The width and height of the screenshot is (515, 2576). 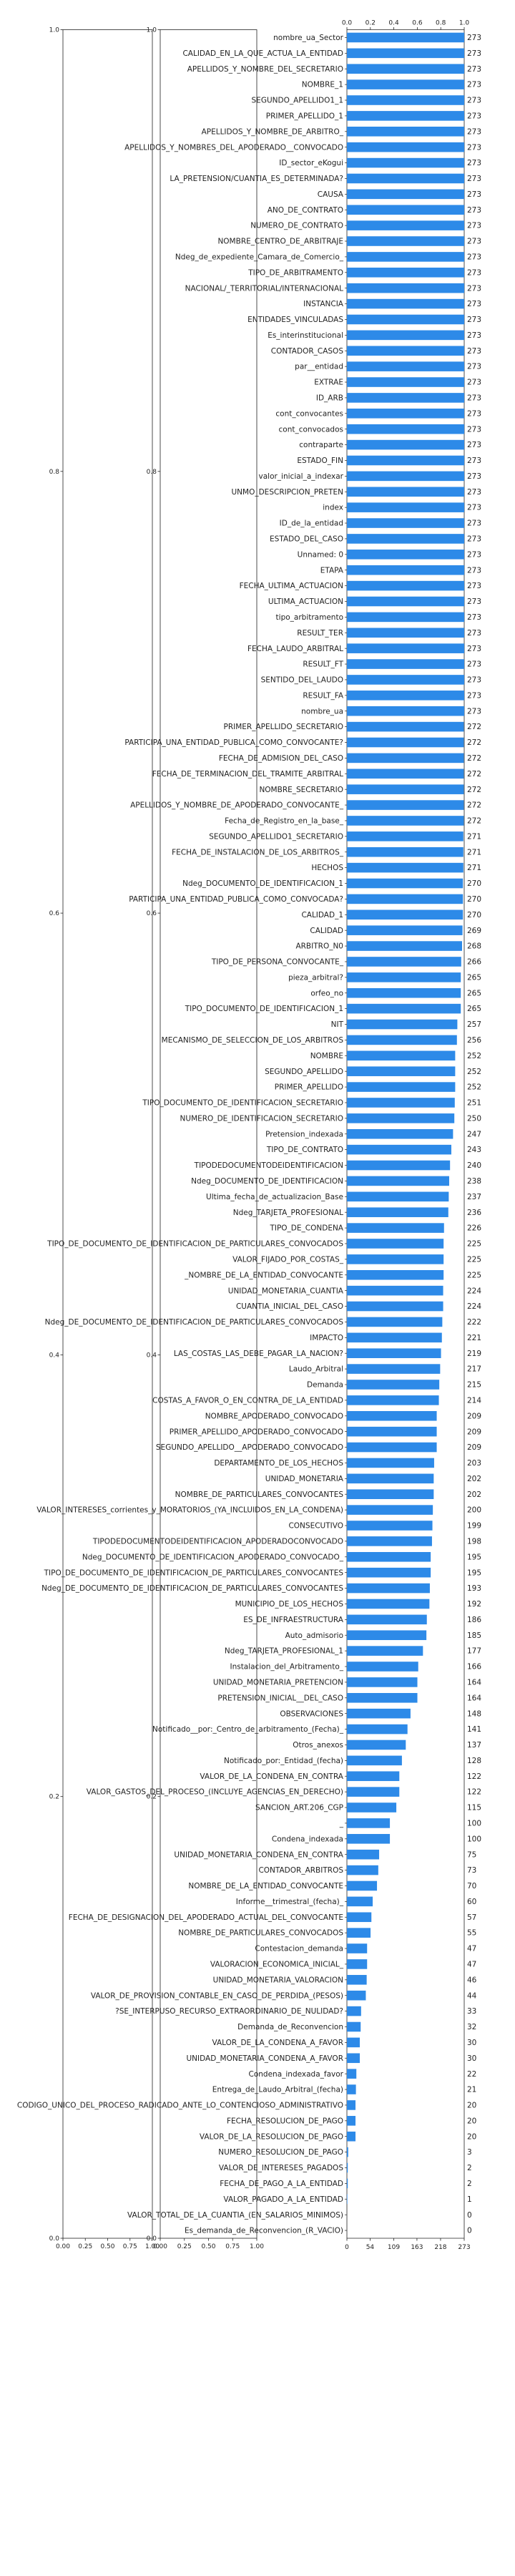 What do you see at coordinates (305, 335) in the screenshot?
I see `category-label: Es_interinstitucional` at bounding box center [305, 335].